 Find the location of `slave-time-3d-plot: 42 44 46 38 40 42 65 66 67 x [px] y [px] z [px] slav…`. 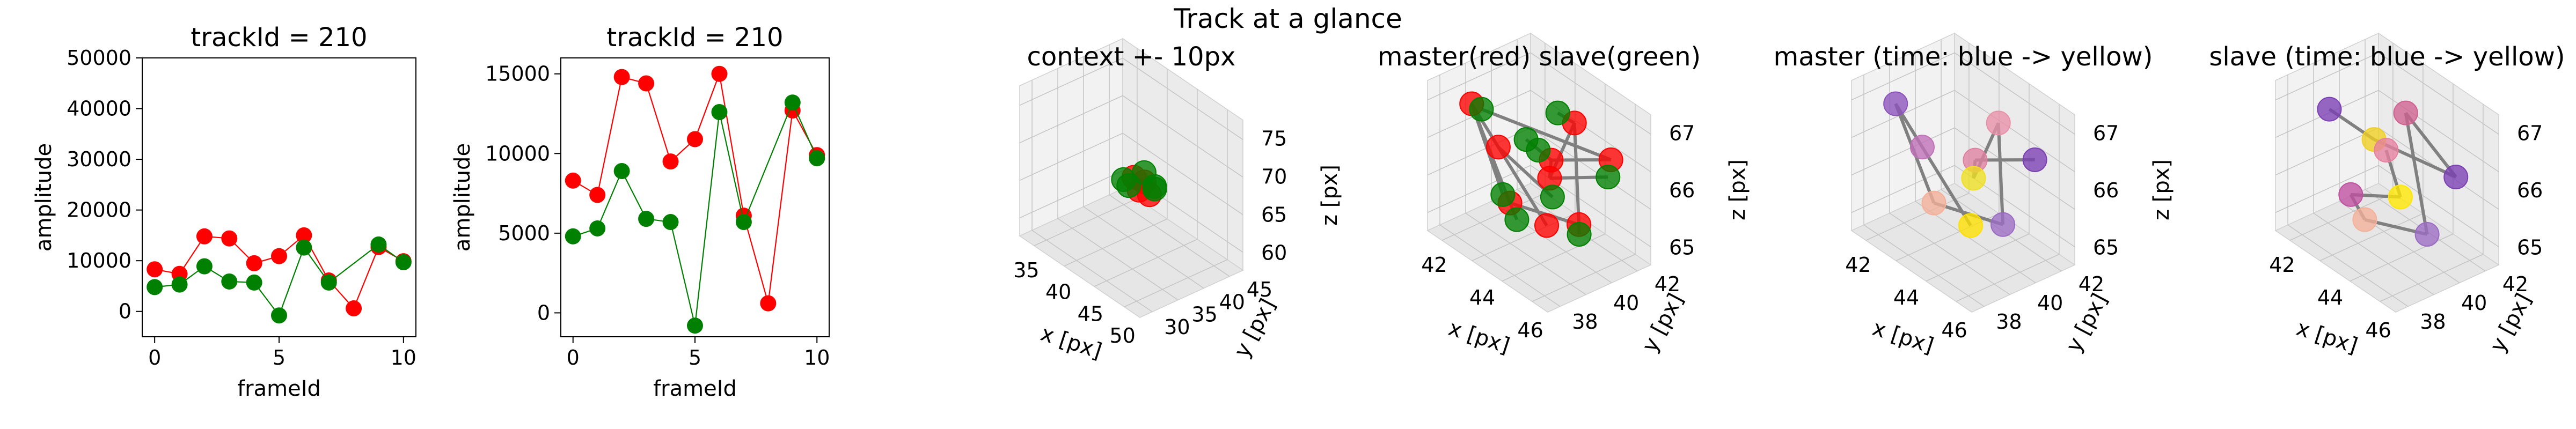

slave-time-3d-plot: 42 44 46 38 40 42 65 66 67 x [px] y [px] z [px] slav… is located at coordinates (2392, 195).